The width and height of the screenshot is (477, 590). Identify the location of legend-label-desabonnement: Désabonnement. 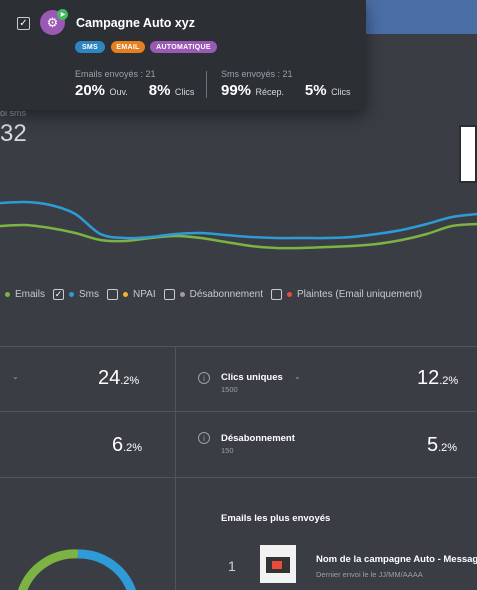
(226, 294).